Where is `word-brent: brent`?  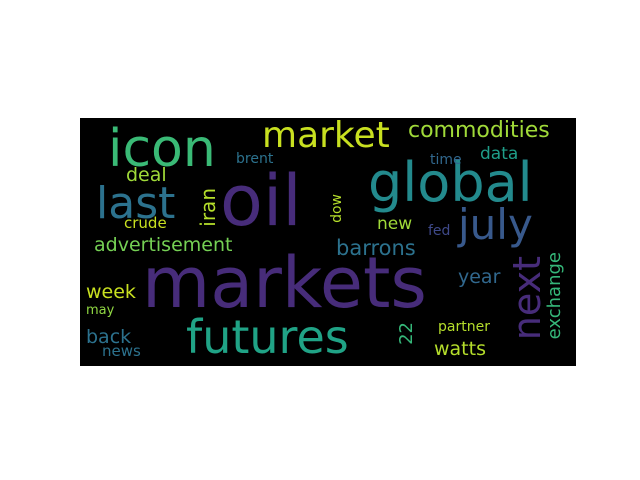 word-brent: brent is located at coordinates (255, 159).